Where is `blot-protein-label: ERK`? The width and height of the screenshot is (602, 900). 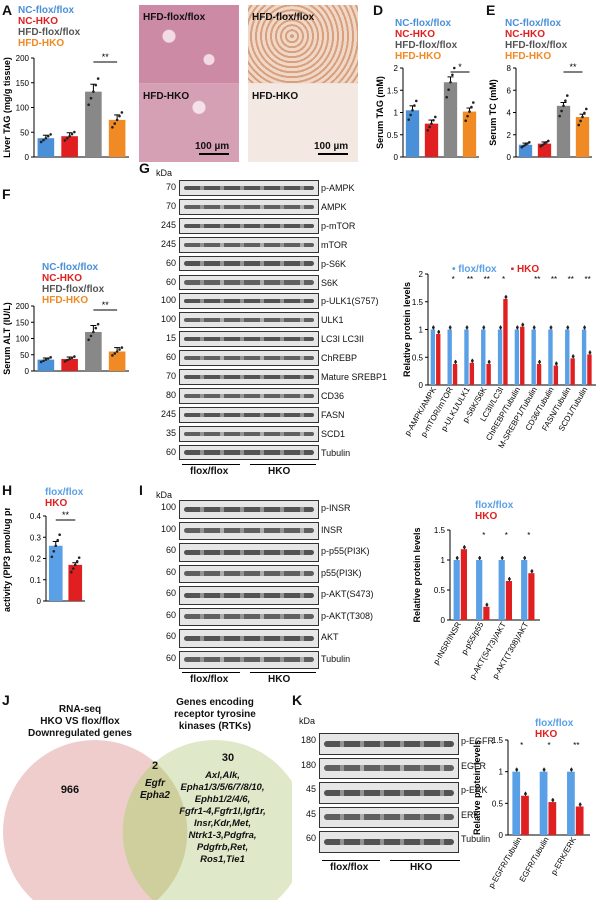
blot-protein-label: ERK is located at coordinates (470, 814).